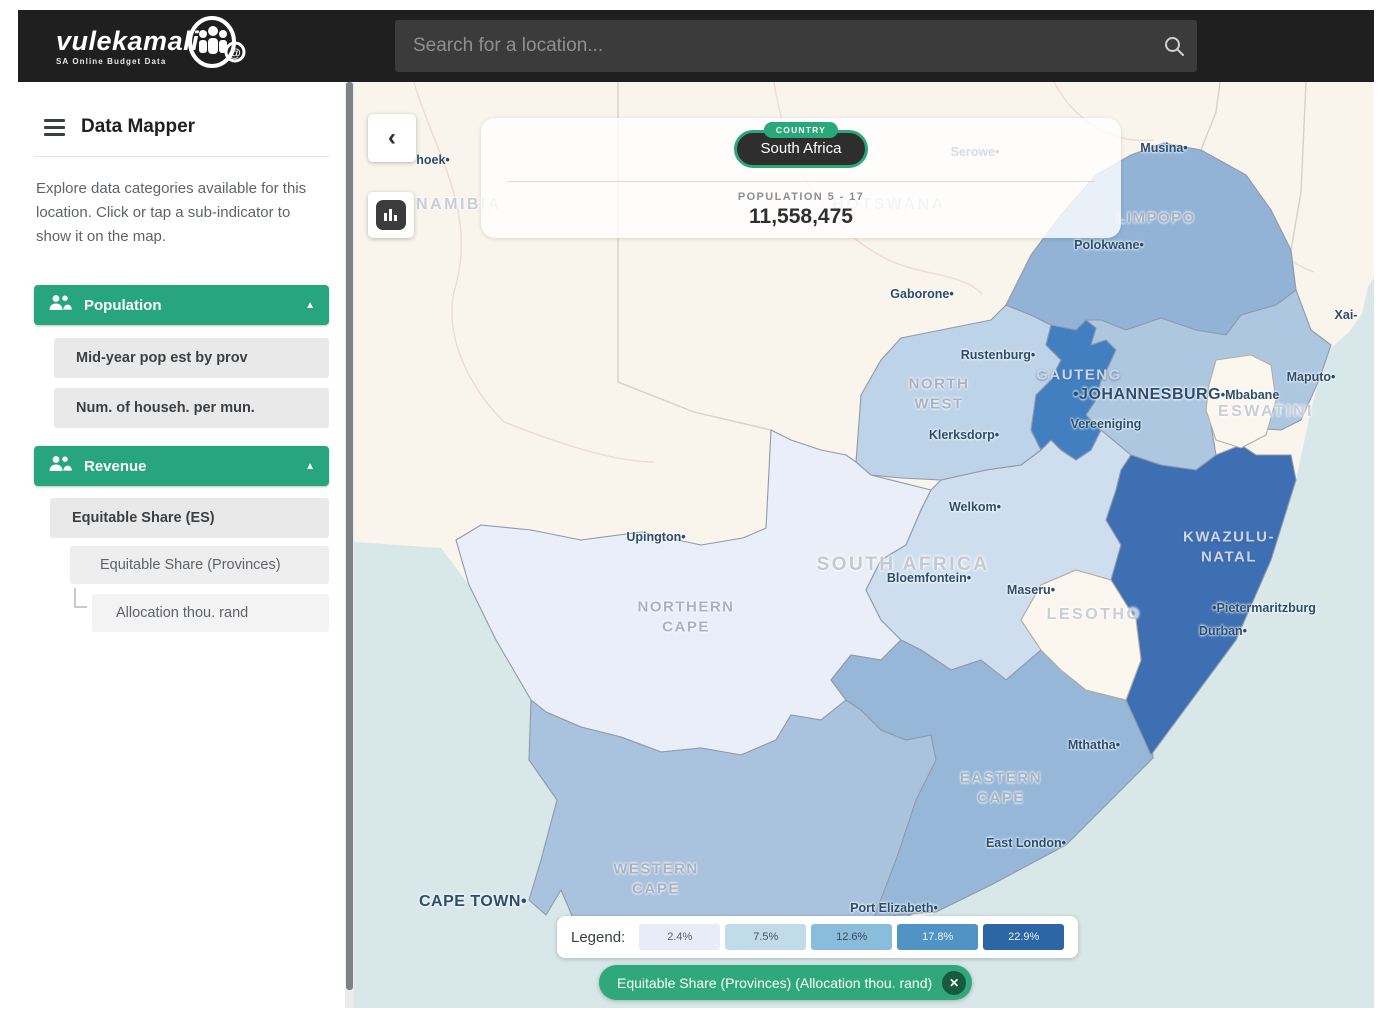  What do you see at coordinates (216, 44) in the screenshot?
I see `family-logo-icon: @` at bounding box center [216, 44].